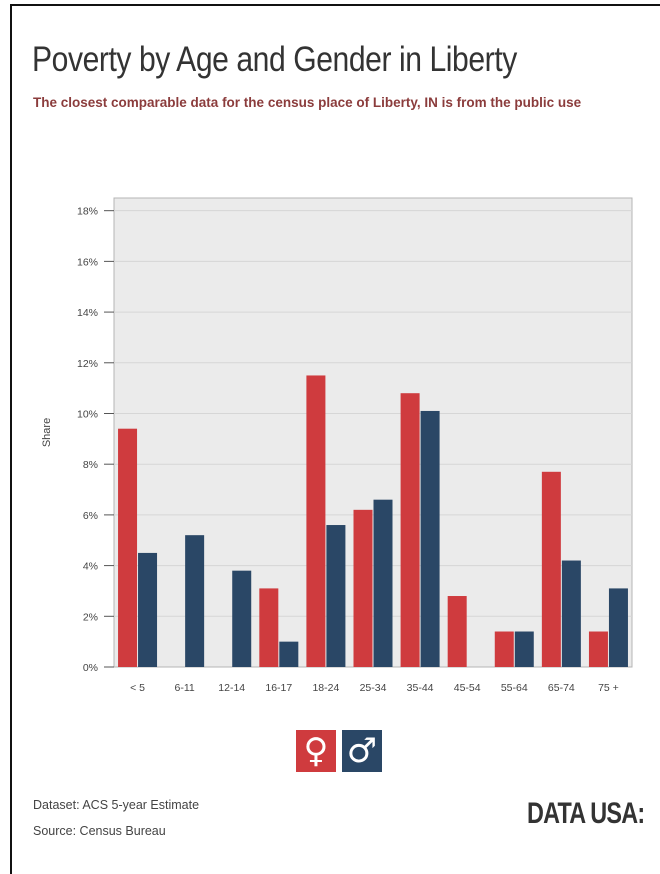 This screenshot has width=660, height=874. What do you see at coordinates (561, 688) in the screenshot?
I see `x-tick-label: 65-74` at bounding box center [561, 688].